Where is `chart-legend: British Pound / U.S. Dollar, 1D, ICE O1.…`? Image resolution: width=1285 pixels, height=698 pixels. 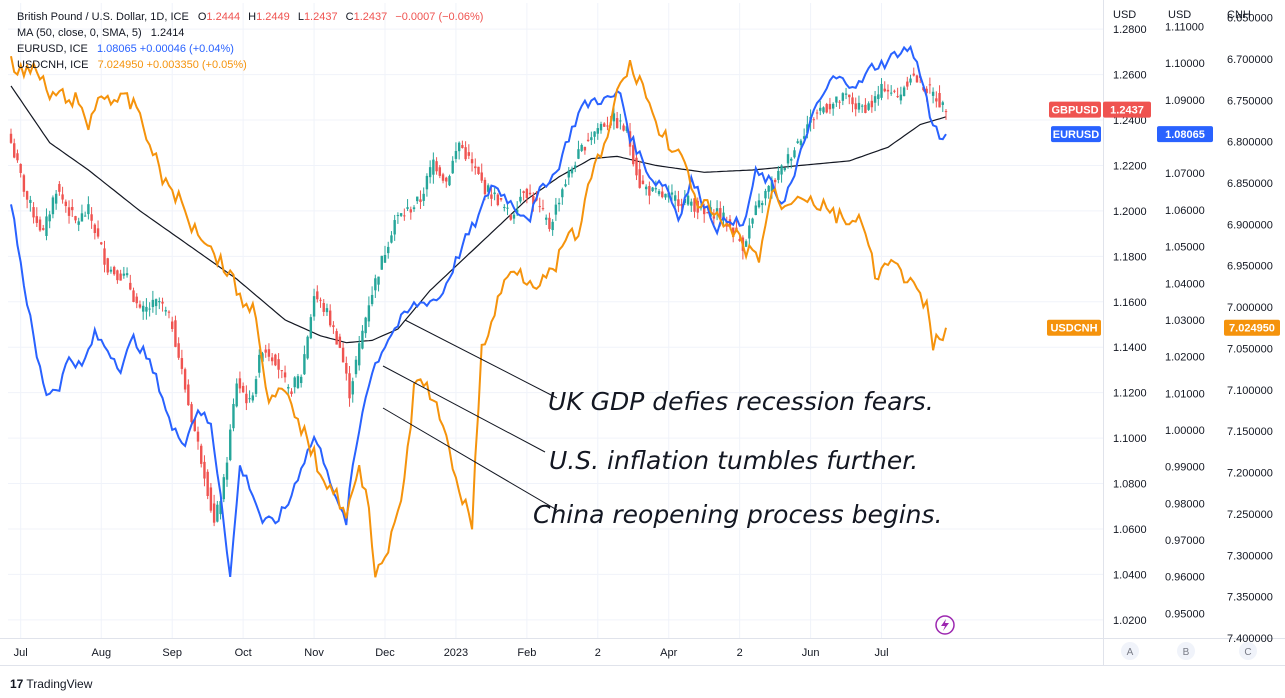 chart-legend: British Pound / U.S. Dollar, 1D, ICE O1.… is located at coordinates (250, 41).